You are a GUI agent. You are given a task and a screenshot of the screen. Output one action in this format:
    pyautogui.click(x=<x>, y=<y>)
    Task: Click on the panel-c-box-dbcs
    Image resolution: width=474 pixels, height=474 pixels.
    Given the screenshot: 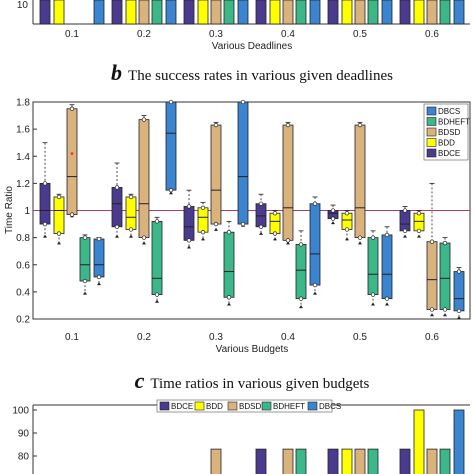 What is the action you would take?
    pyautogui.click(x=99, y=261)
    